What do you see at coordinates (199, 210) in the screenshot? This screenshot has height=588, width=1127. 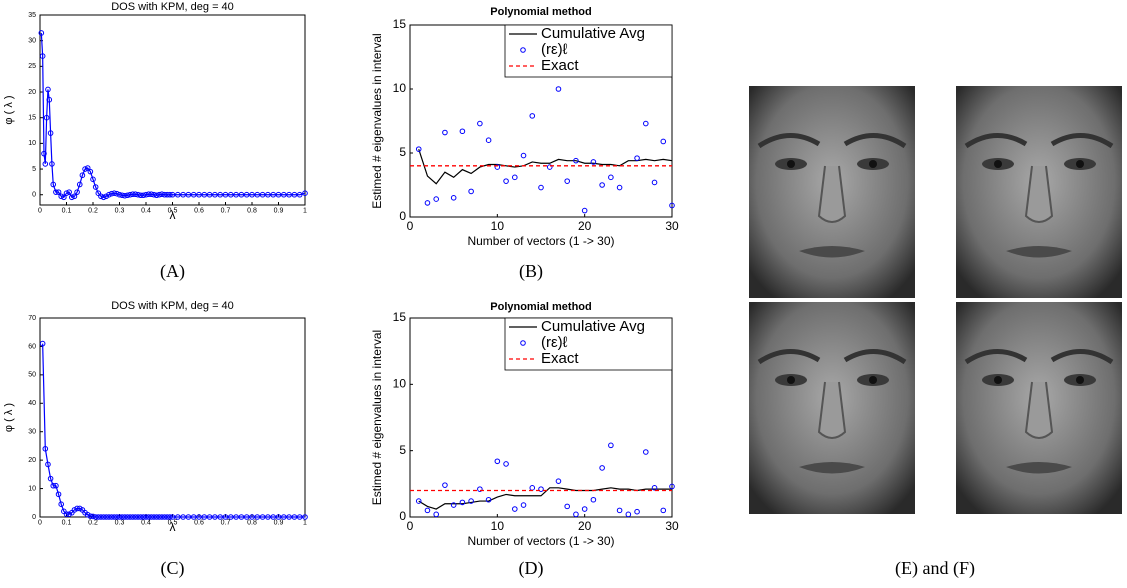 I see `x-tick-label: 0.6` at bounding box center [199, 210].